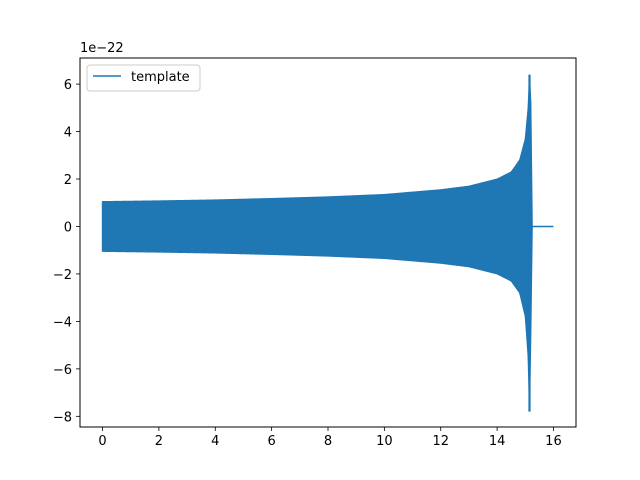  Describe the element at coordinates (159, 441) in the screenshot. I see `x-tick-label: 2` at that location.